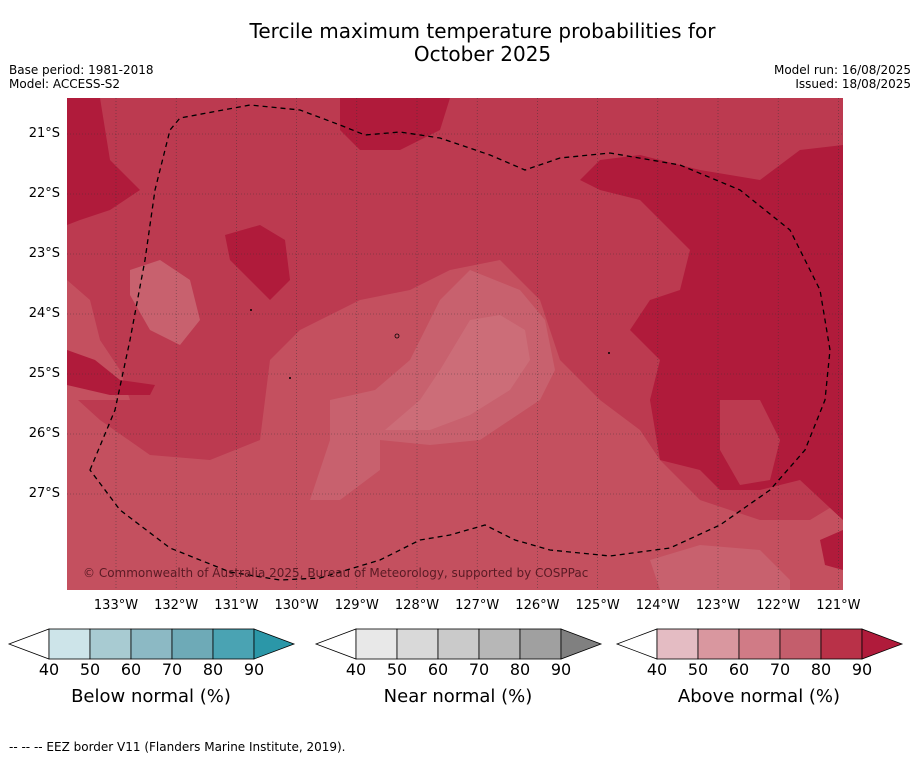 The width and height of the screenshot is (919, 758). What do you see at coordinates (111, 372) in the screenshot?
I see `field-region-90-southwest` at bounding box center [111, 372].